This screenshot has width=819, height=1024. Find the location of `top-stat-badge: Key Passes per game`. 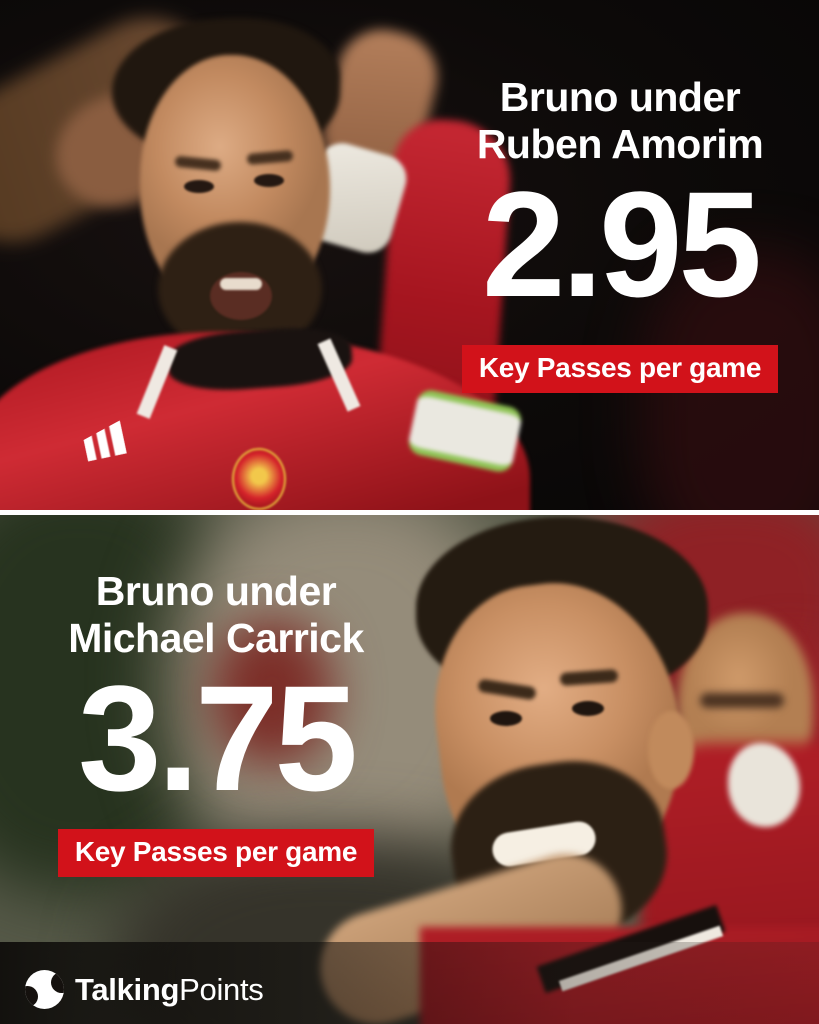

top-stat-badge: Key Passes per game is located at coordinates (620, 369).